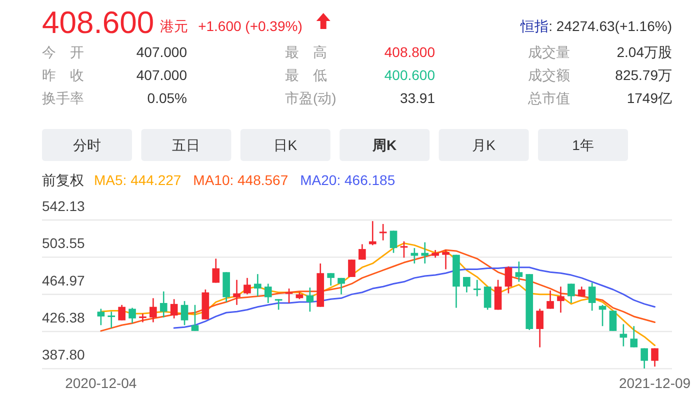 The image size is (700, 399). I want to click on text: 825.79万, so click(643, 75).